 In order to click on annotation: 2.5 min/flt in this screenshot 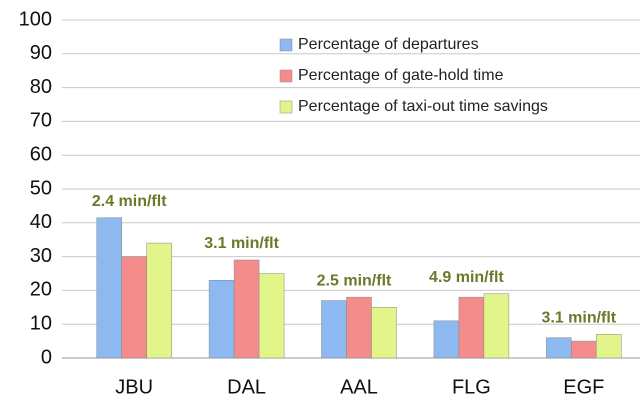, I will do `click(354, 280)`.